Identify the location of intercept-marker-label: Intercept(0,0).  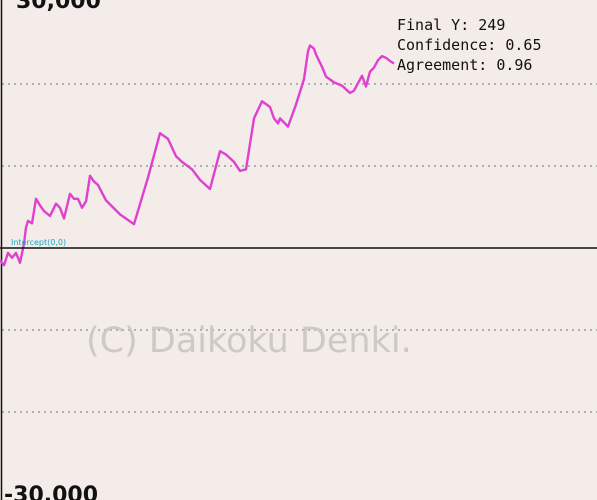
(38, 242).